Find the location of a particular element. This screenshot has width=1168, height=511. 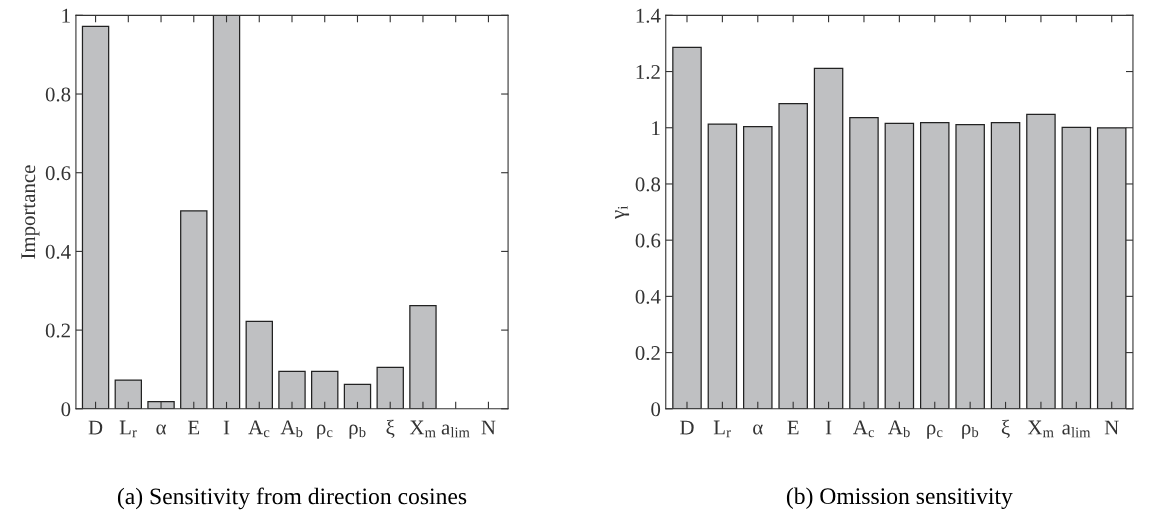

text: (a) Sensitivity from direction cosines is located at coordinates (292, 498).